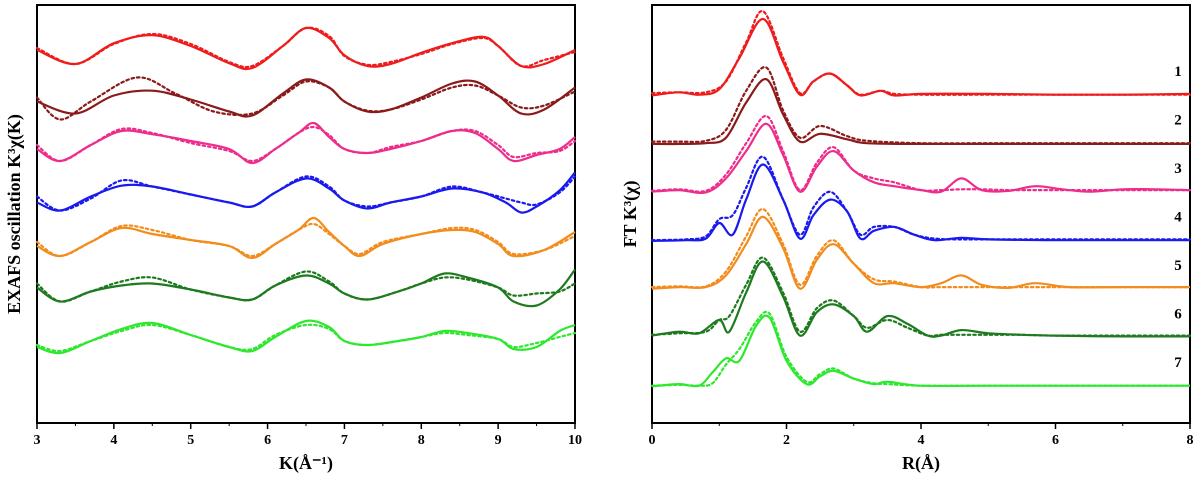  What do you see at coordinates (14, 214) in the screenshot?
I see `left-y-axis-title: EXAFS oscillation K³χ(K)` at bounding box center [14, 214].